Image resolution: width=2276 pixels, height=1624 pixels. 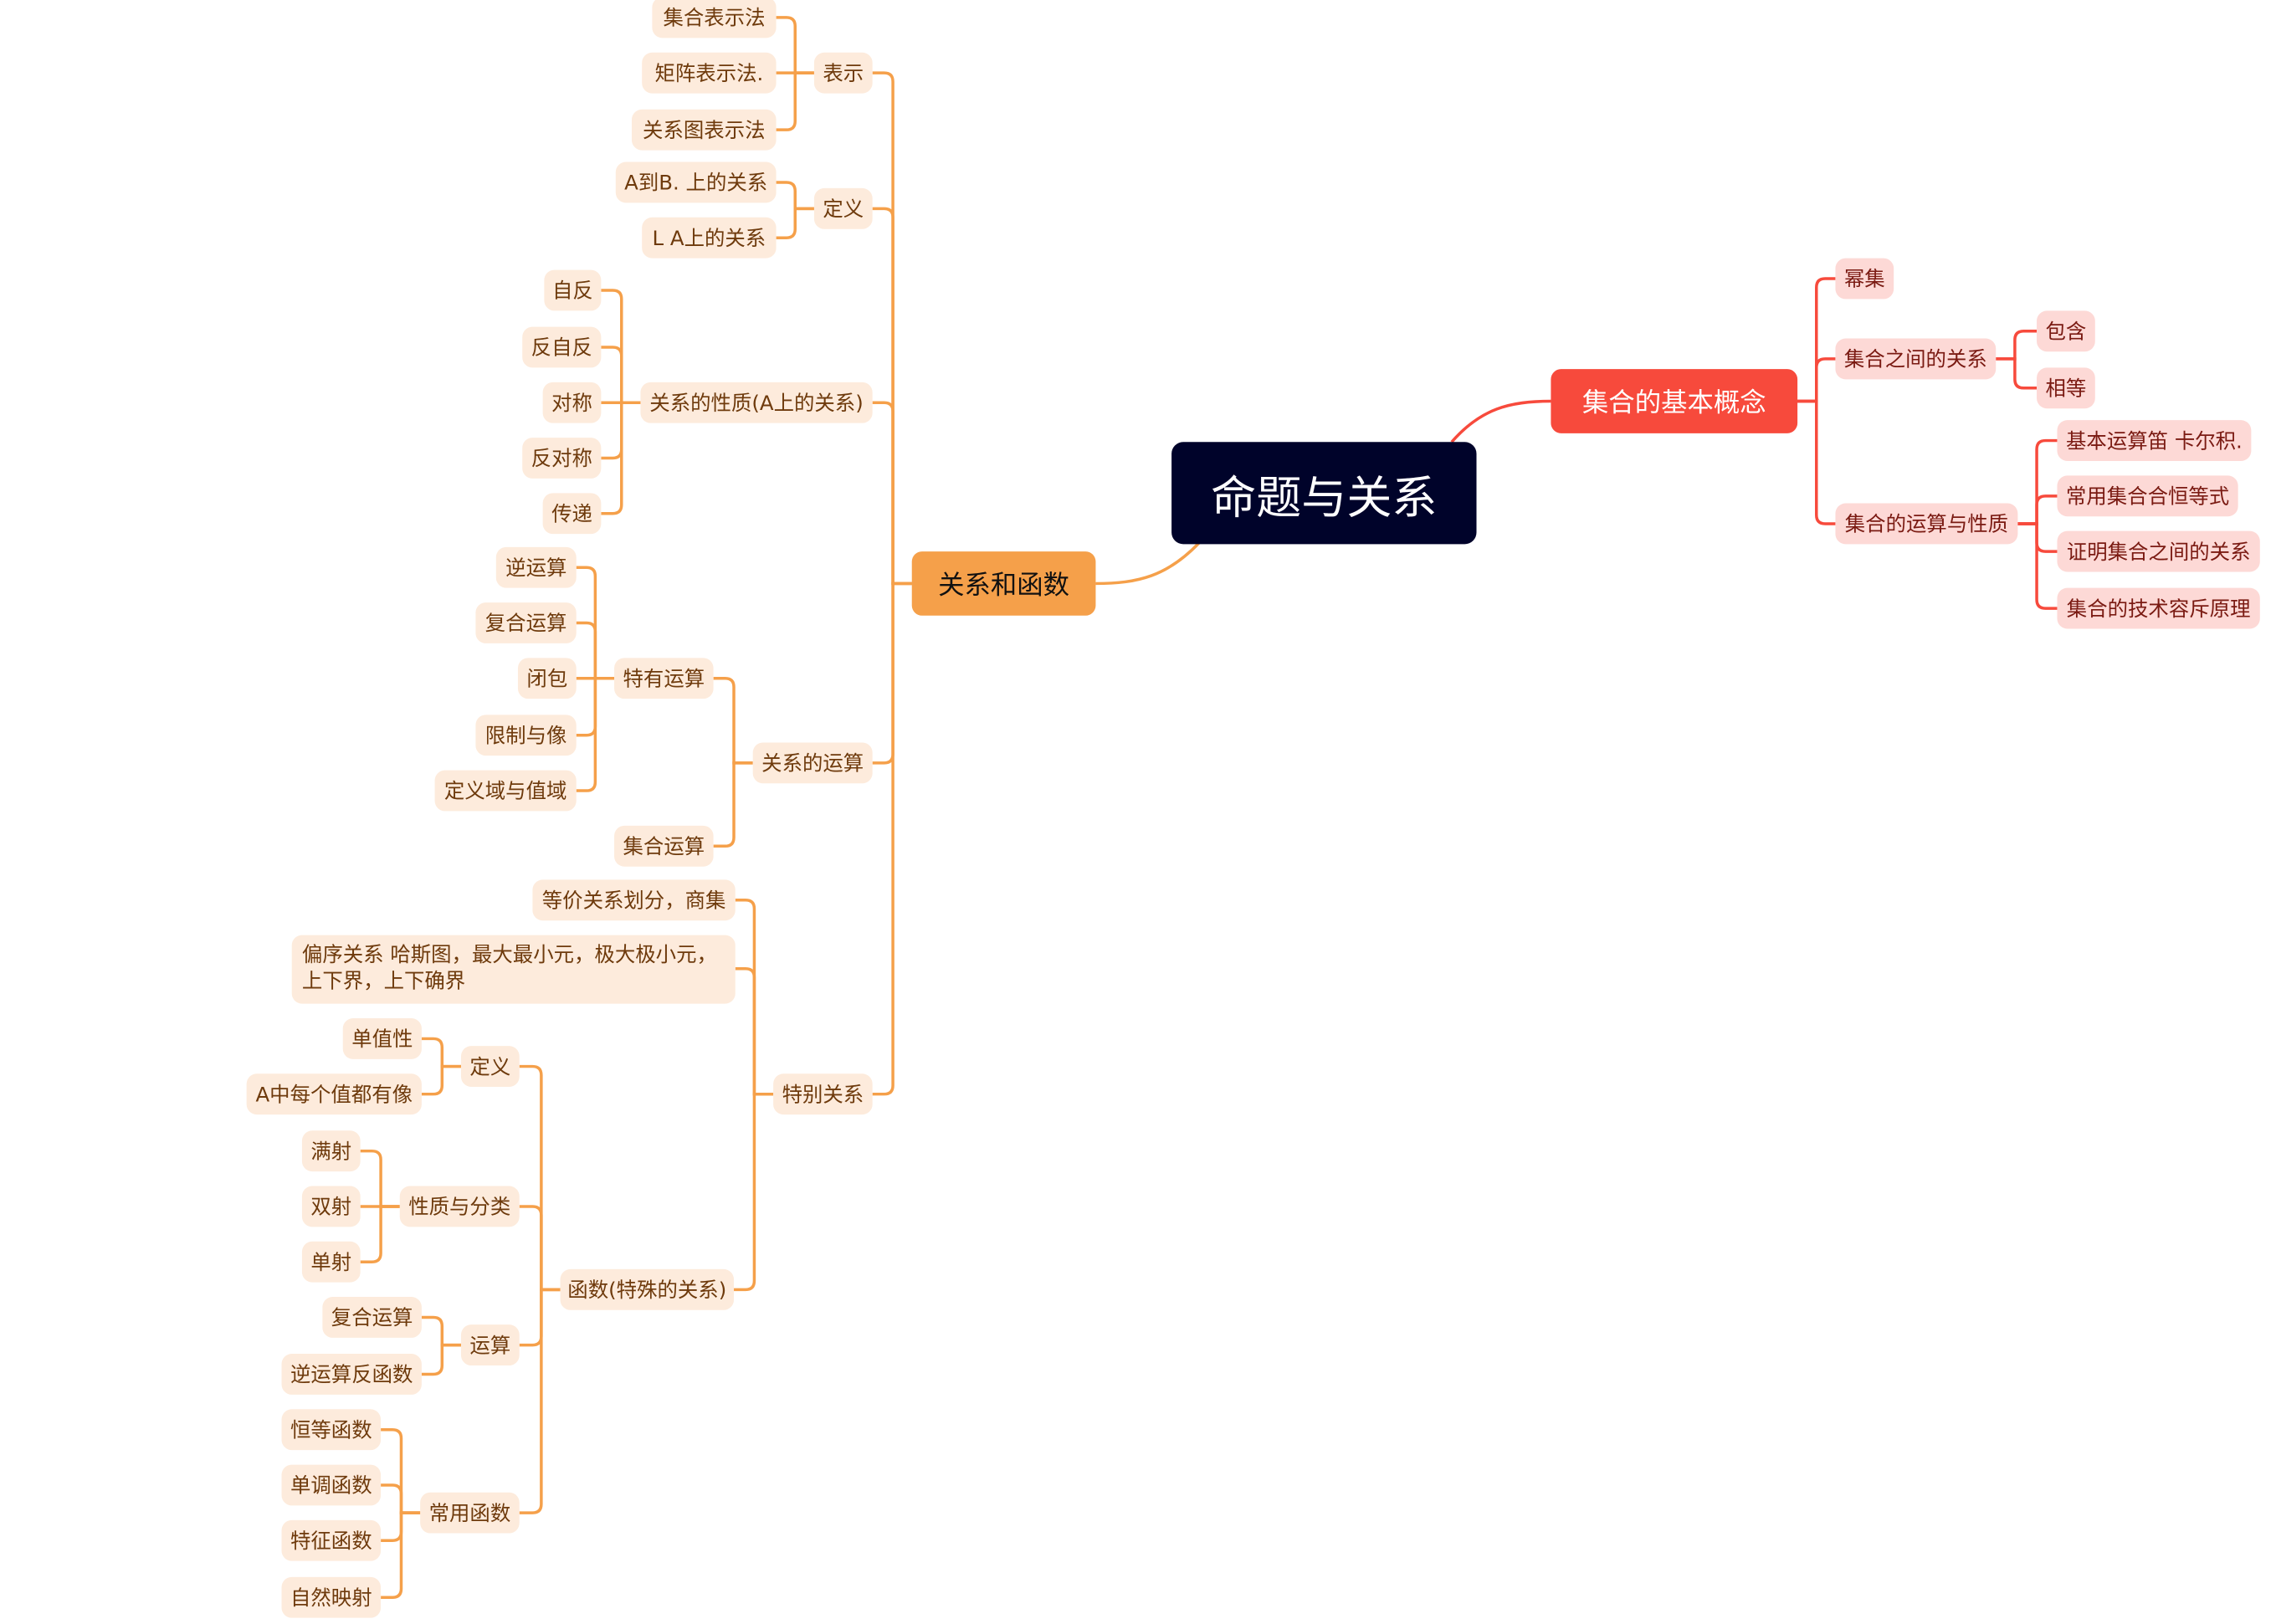 I want to click on topic-node: 运算, so click(x=490, y=1345).